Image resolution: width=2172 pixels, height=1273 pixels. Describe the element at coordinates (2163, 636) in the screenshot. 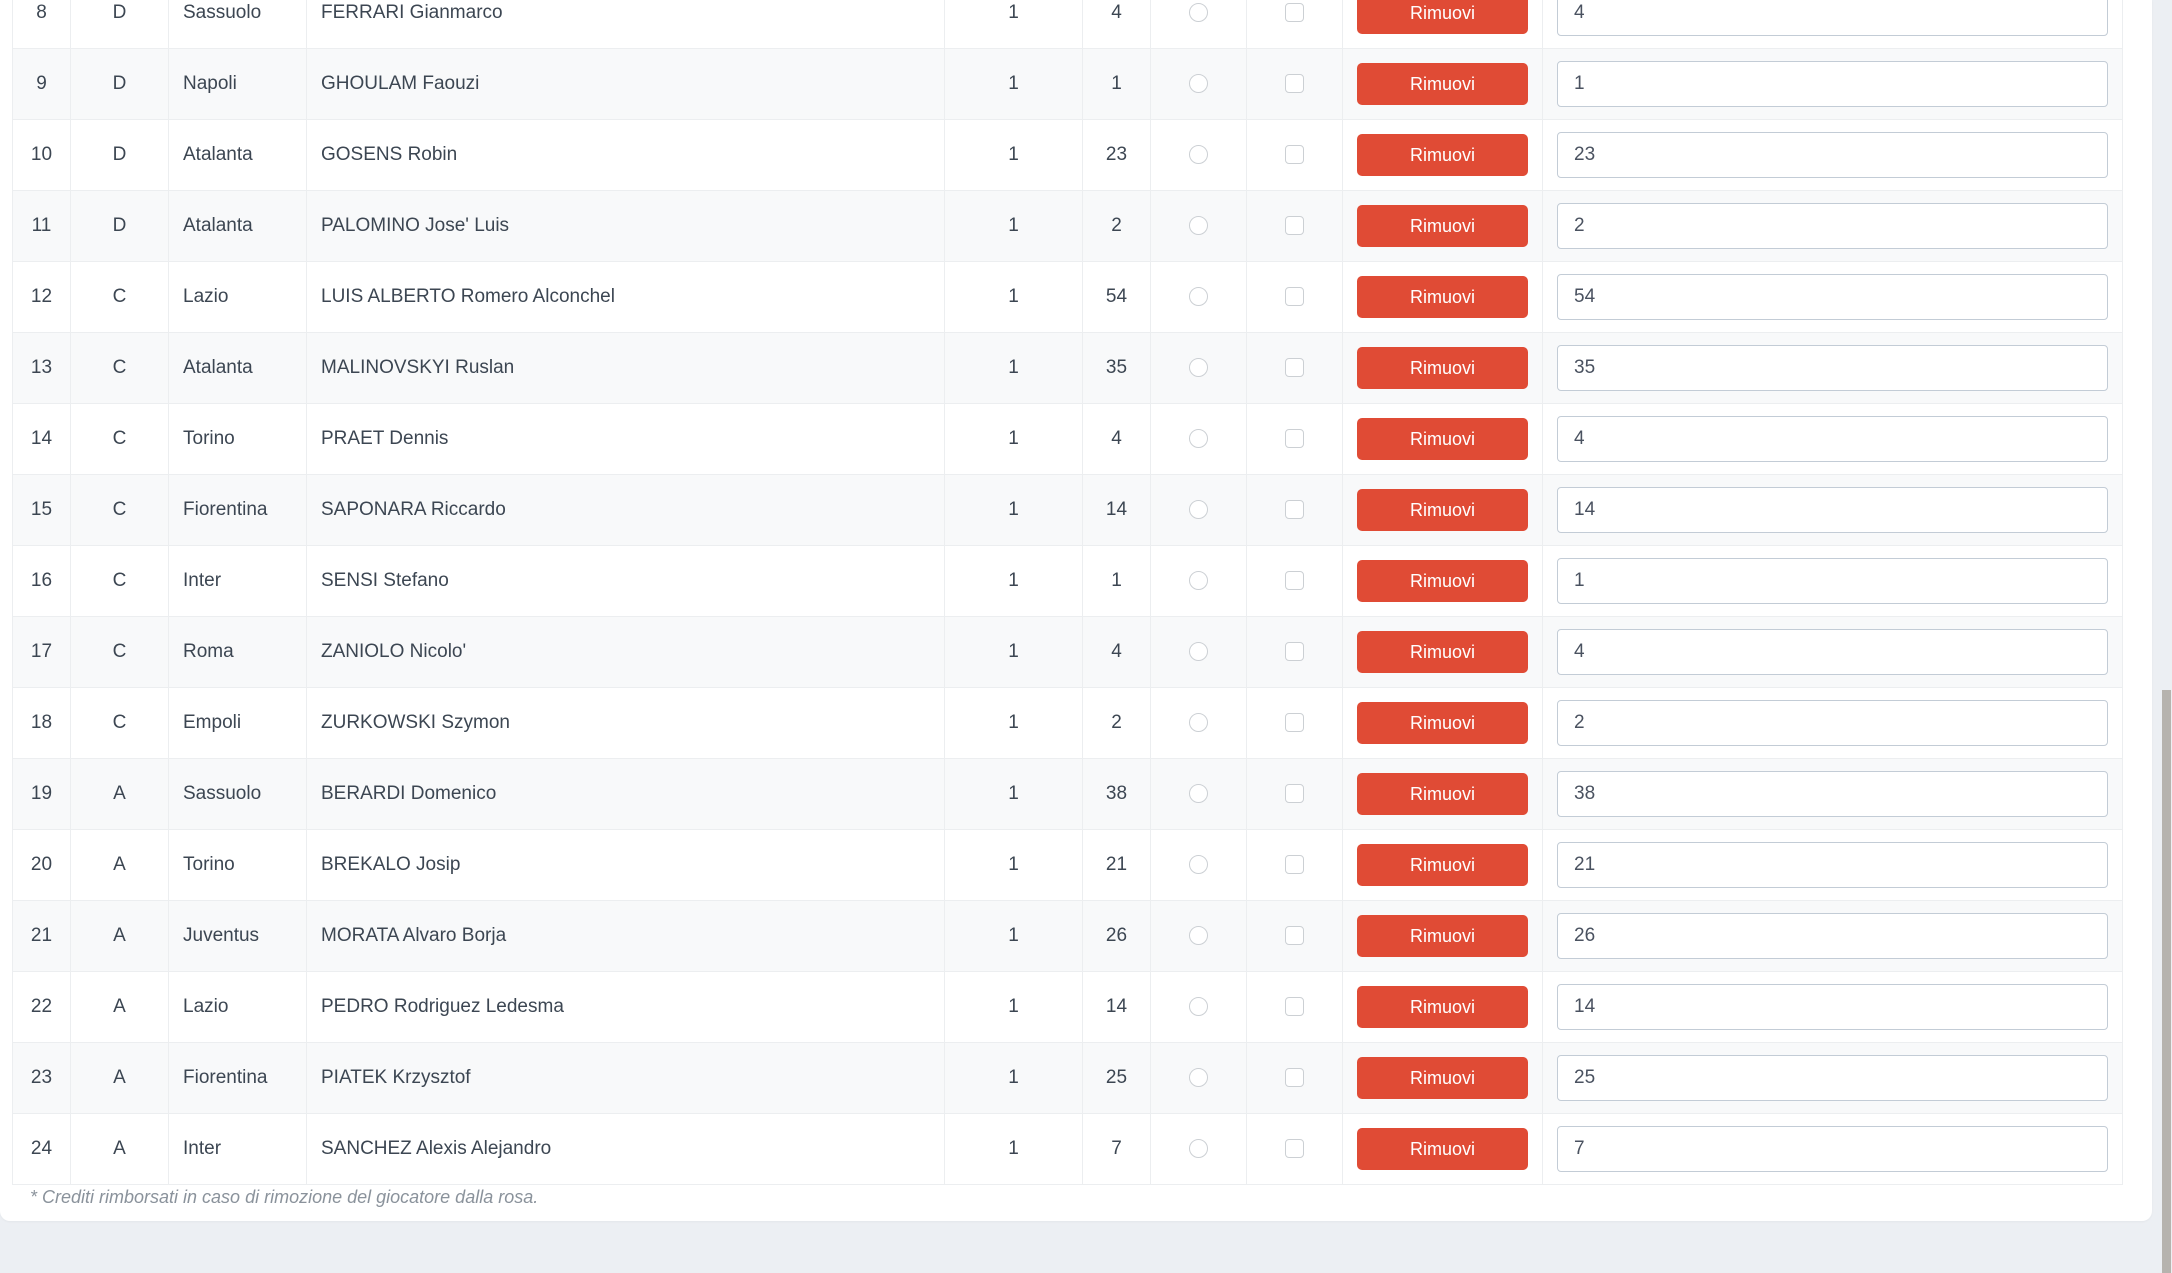

I see `page-scrollbar-track` at that location.